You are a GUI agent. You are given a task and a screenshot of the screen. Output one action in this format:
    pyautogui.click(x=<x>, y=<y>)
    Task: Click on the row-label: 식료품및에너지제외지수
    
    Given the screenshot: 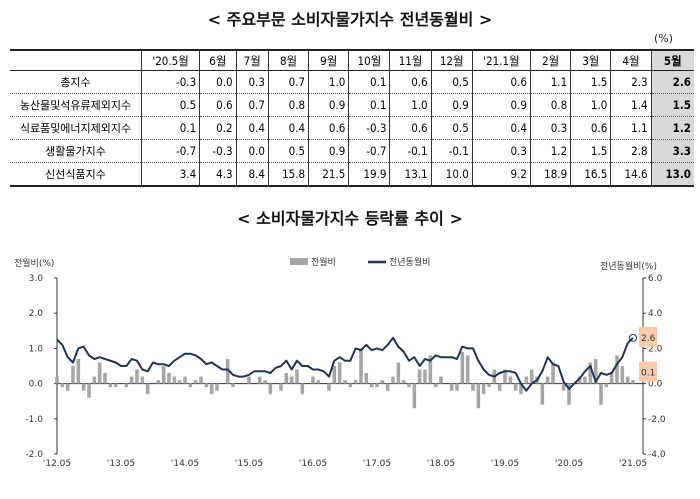 What is the action you would take?
    pyautogui.click(x=76, y=128)
    